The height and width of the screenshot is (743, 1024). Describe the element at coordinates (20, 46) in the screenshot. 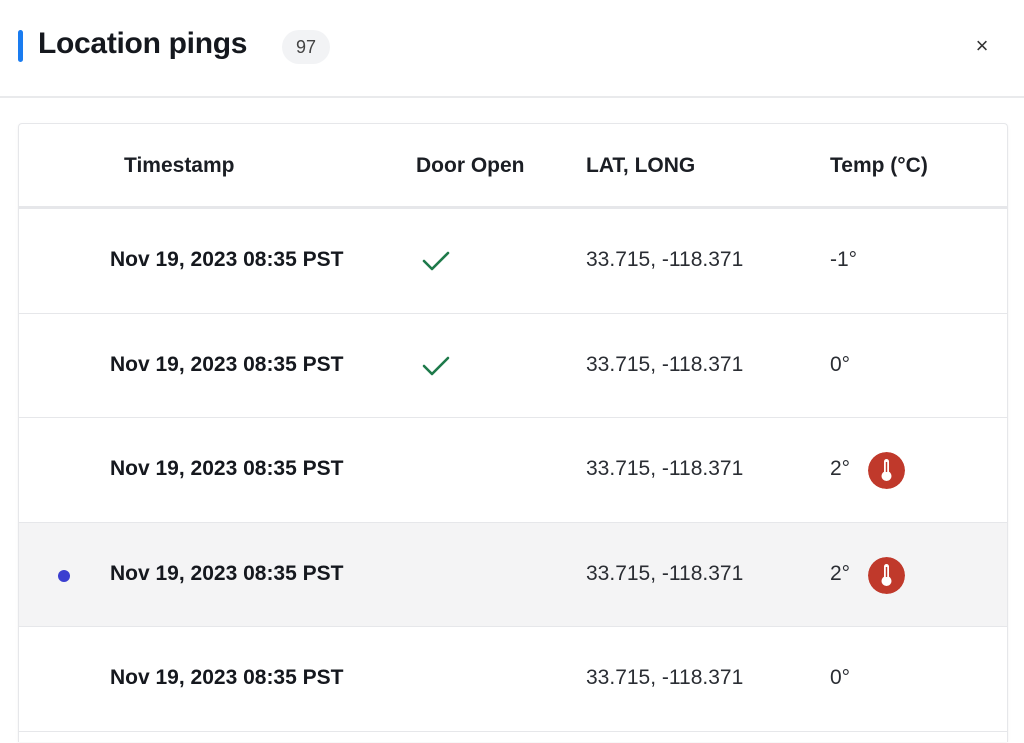

I see `accent-bar` at that location.